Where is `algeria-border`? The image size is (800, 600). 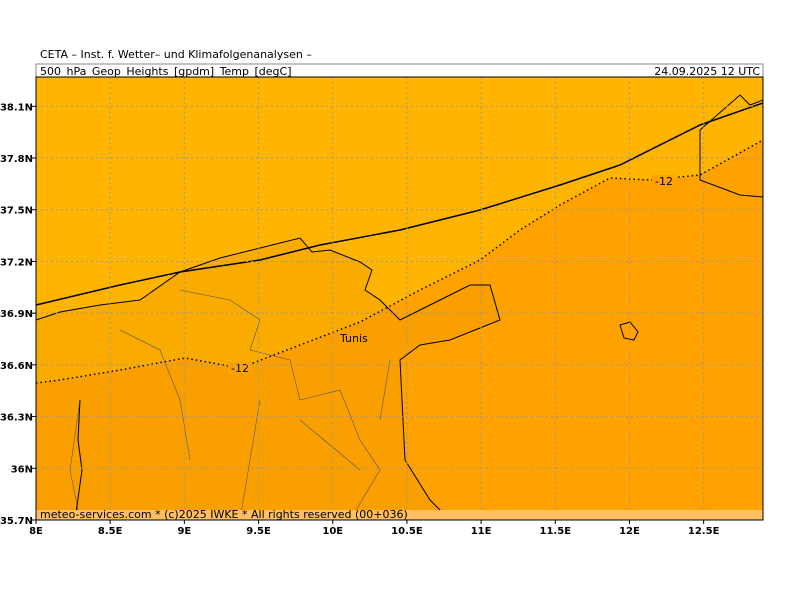
algeria-border is located at coordinates (78, 460).